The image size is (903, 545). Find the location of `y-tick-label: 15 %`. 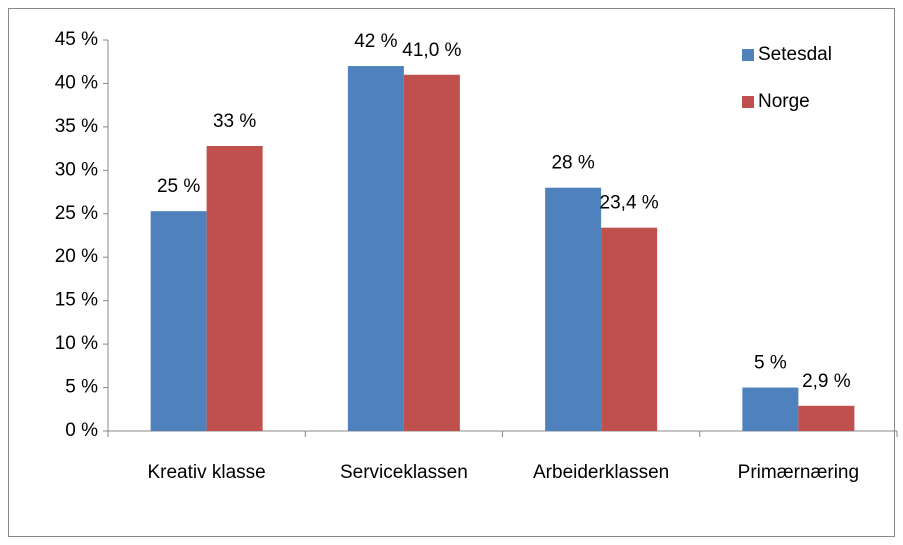

y-tick-label: 15 % is located at coordinates (76, 300).